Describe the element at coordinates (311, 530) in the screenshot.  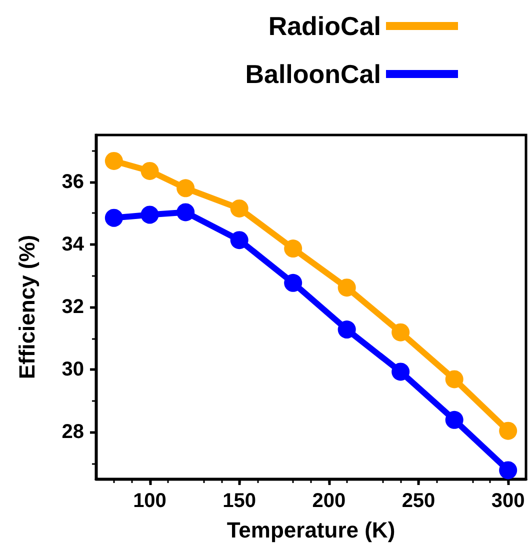
I see `x-axis-title: Temperature (K)` at that location.